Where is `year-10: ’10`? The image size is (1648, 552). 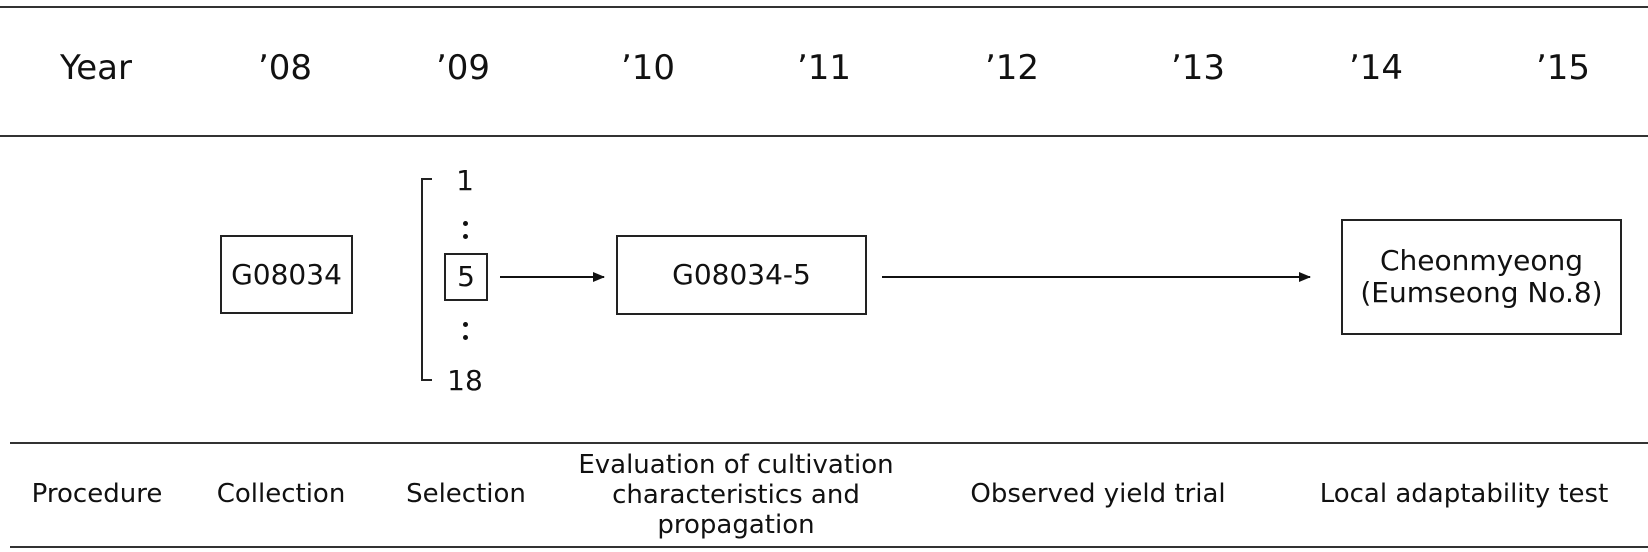 year-10: ’10 is located at coordinates (648, 68).